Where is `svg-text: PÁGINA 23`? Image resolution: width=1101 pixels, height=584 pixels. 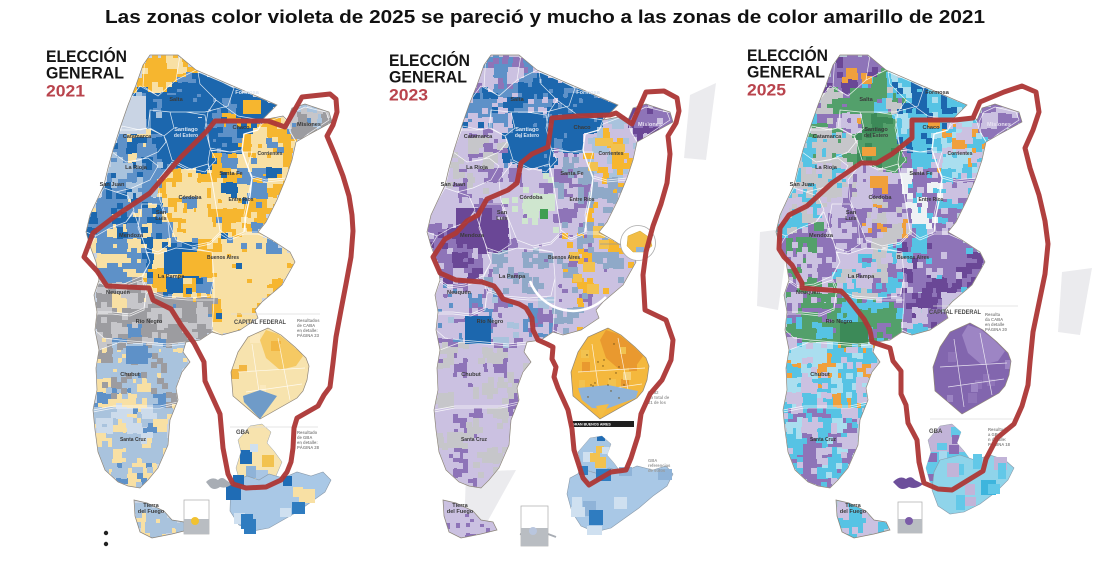 svg-text: PÁGINA 23 is located at coordinates (308, 335).